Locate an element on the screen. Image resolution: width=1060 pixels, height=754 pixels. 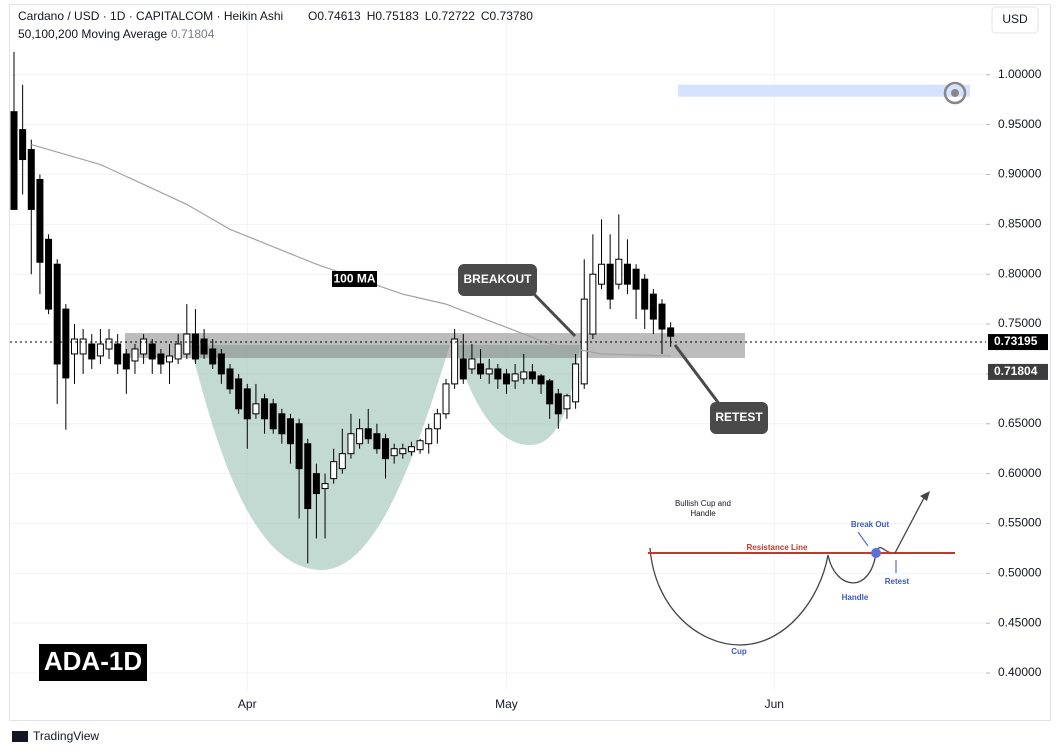
x-tick-label: May is located at coordinates (506, 704).